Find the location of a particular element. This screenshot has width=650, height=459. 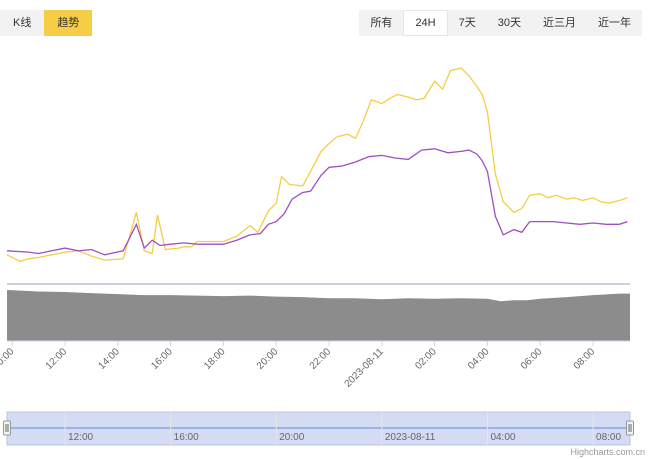

navigator-tick-label: 08:00 is located at coordinates (608, 437).